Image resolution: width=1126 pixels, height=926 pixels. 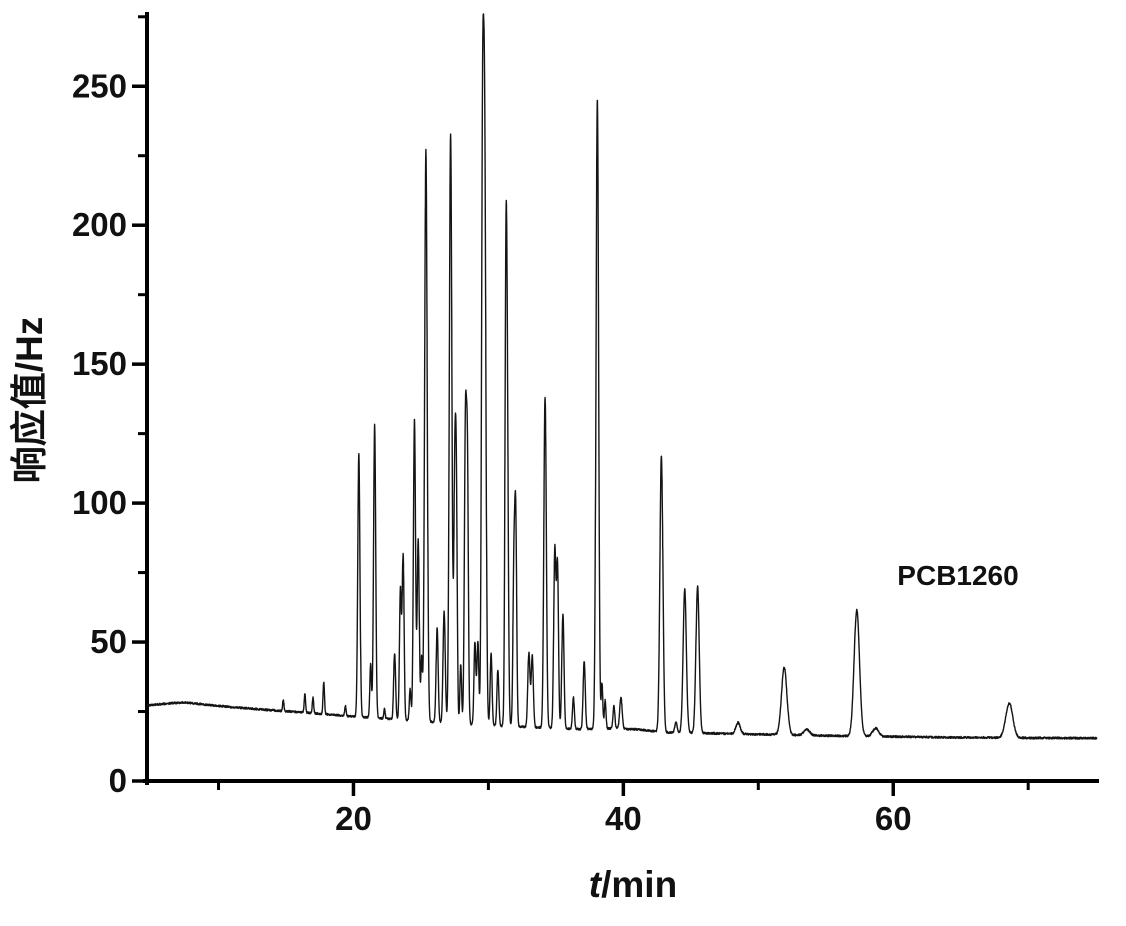 I want to click on y-tick-label: 0, so click(x=118, y=780).